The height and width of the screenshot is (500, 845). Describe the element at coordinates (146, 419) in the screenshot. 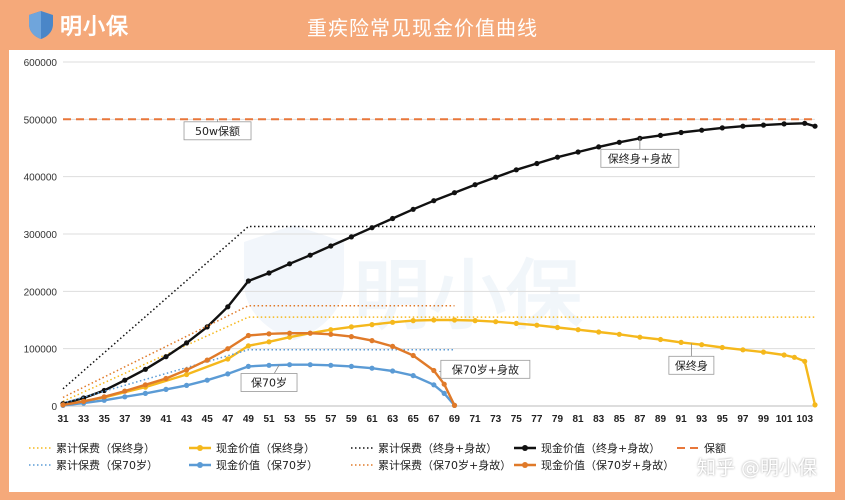

I see `x-tick-label: 39` at that location.